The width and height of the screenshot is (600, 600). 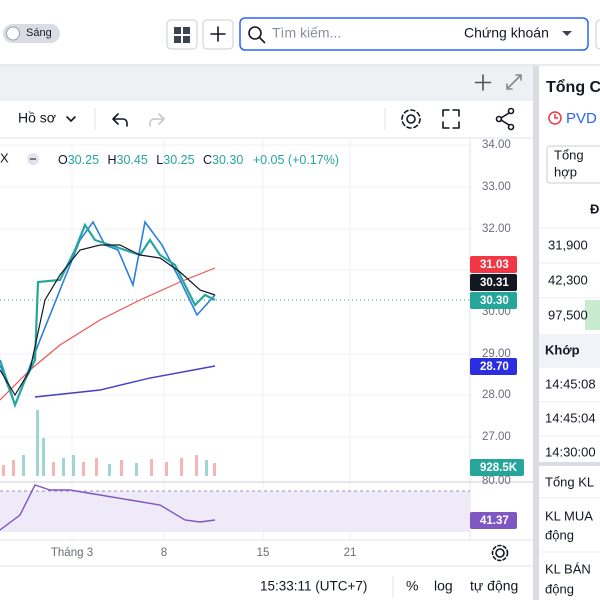 I want to click on high-label: H, so click(x=112, y=160).